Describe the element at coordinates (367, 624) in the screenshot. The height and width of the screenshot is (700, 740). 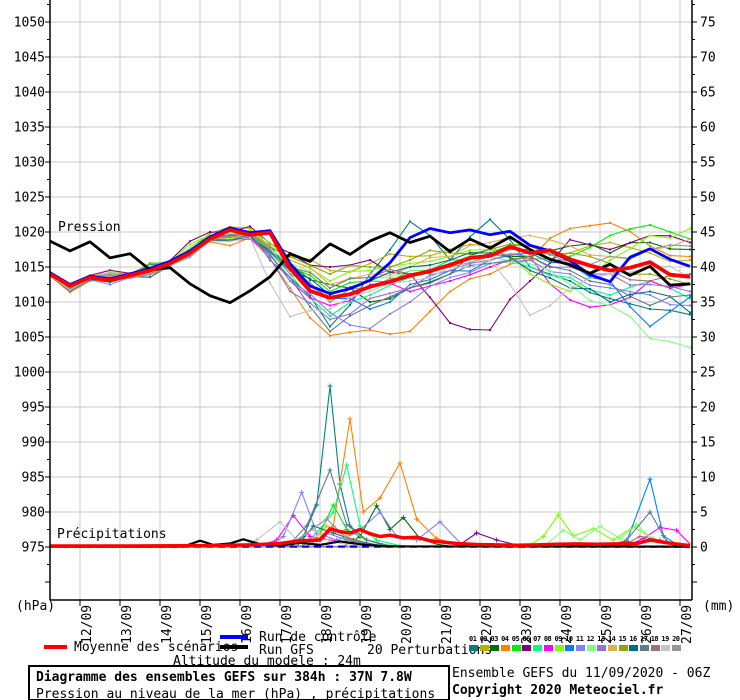
I see `date-tick-label: 19/09` at that location.